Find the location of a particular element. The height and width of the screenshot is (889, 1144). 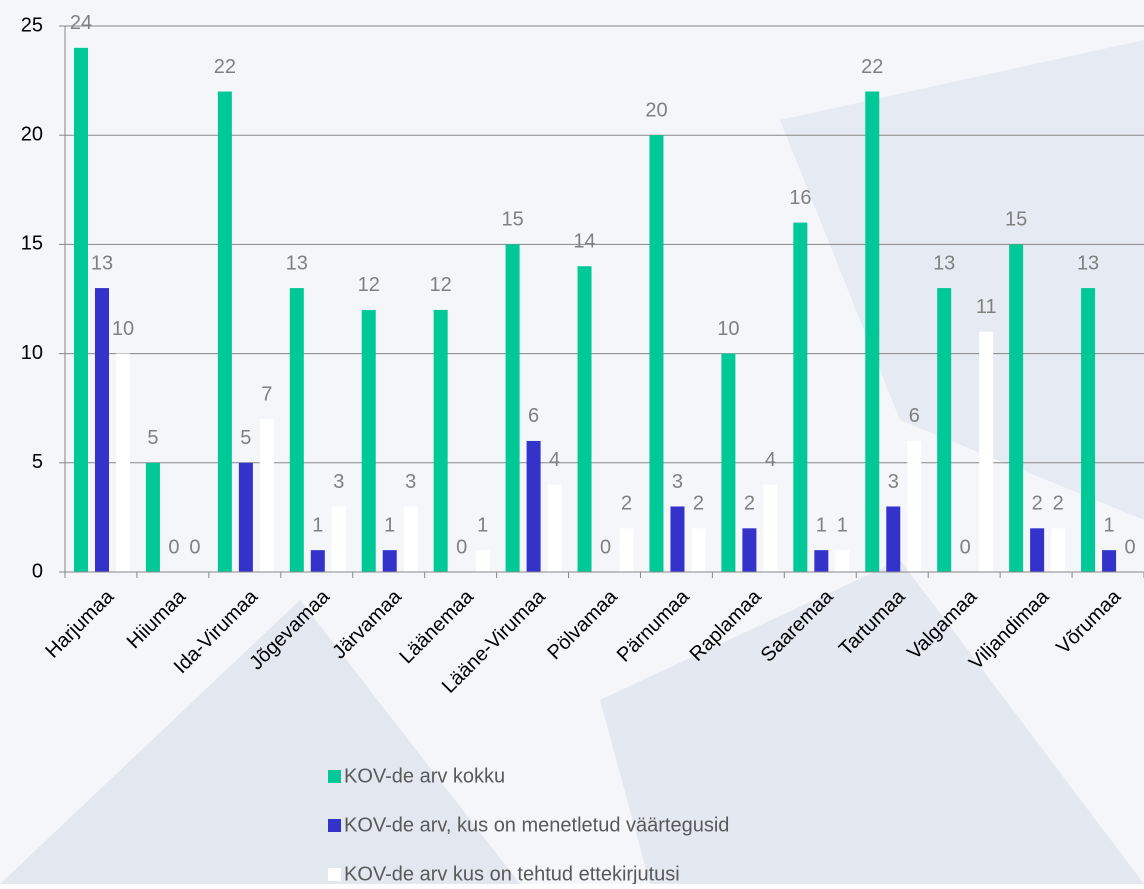

value-label: 14 is located at coordinates (584, 242).